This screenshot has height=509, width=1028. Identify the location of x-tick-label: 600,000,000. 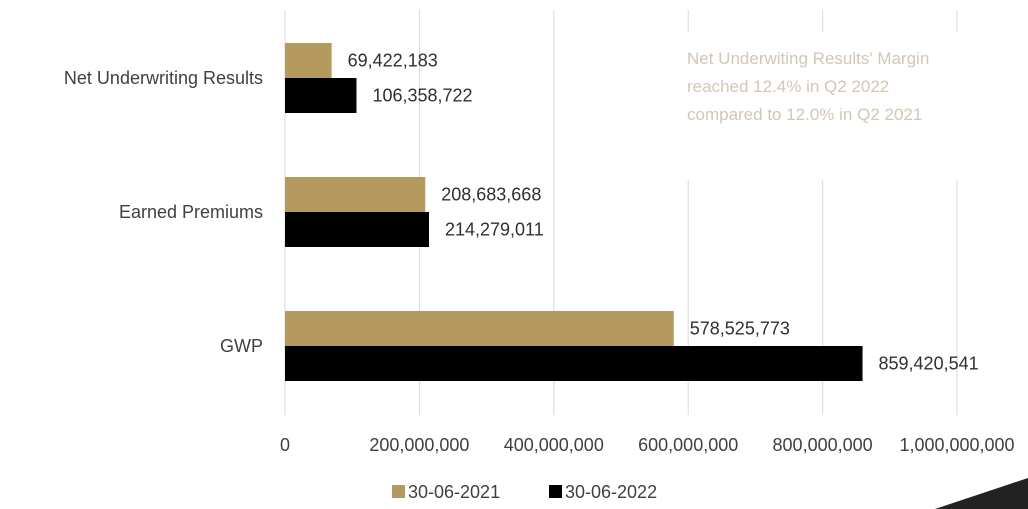
(688, 445).